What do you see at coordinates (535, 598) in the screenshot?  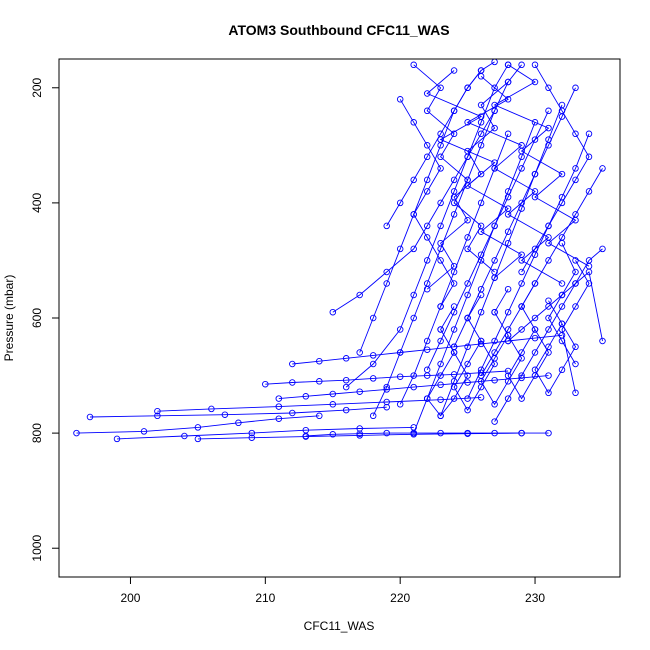 I see `x-tick-label: 230` at bounding box center [535, 598].